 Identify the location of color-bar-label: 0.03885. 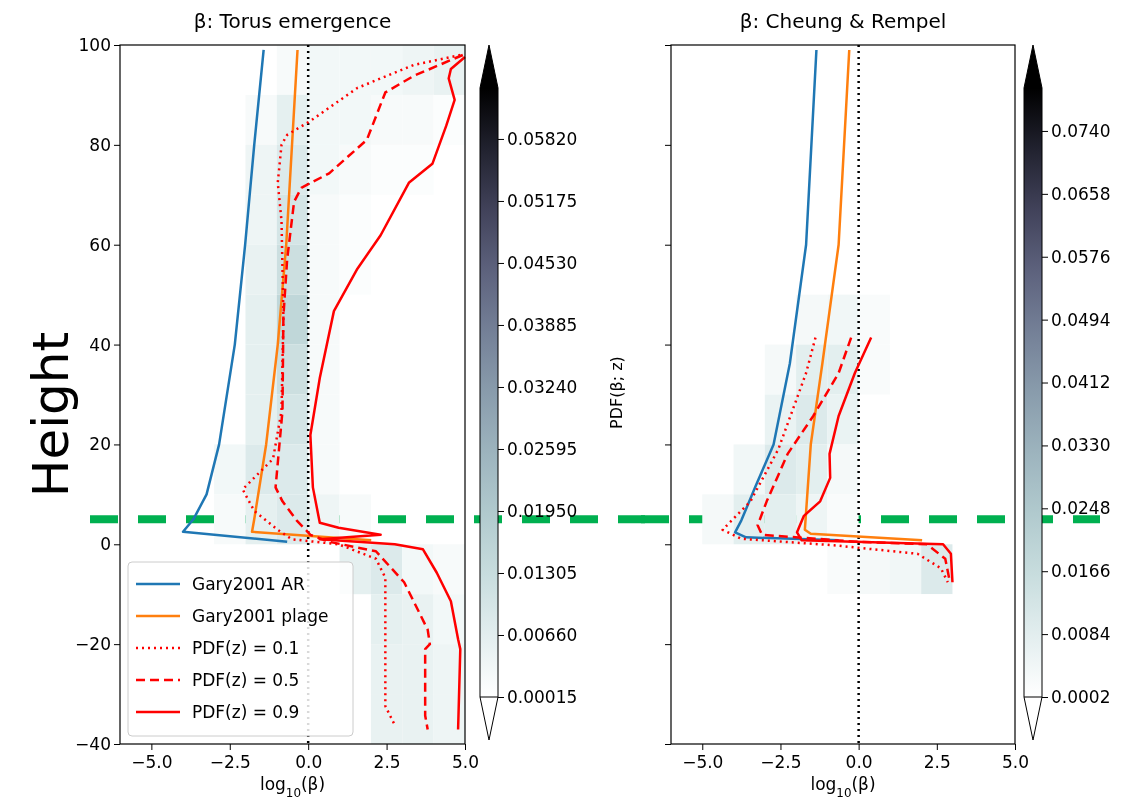
(542, 324).